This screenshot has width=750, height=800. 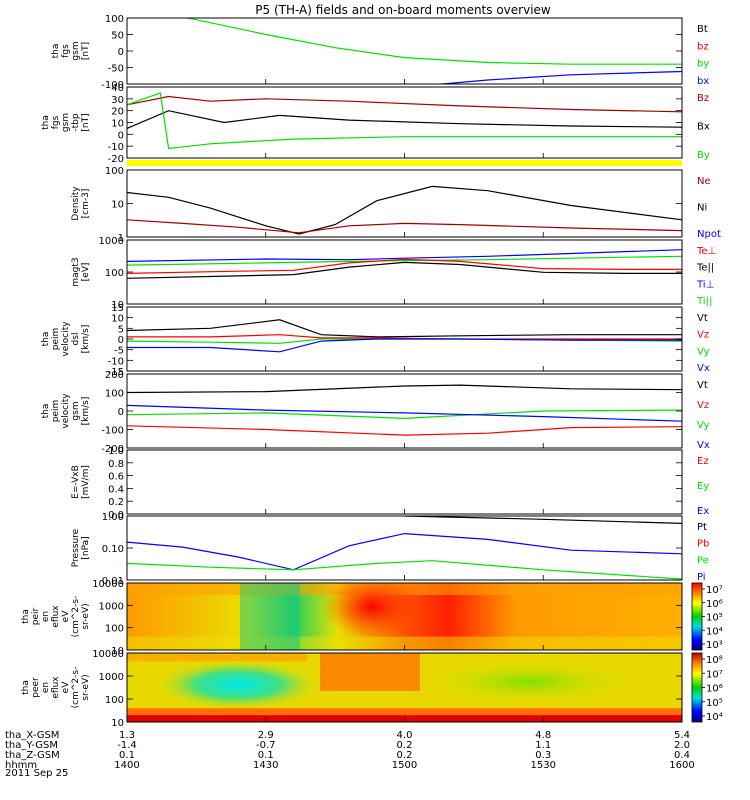 What do you see at coordinates (66, 122) in the screenshot?
I see `y-axis-label: thafgsgsm-tbp[nT]` at bounding box center [66, 122].